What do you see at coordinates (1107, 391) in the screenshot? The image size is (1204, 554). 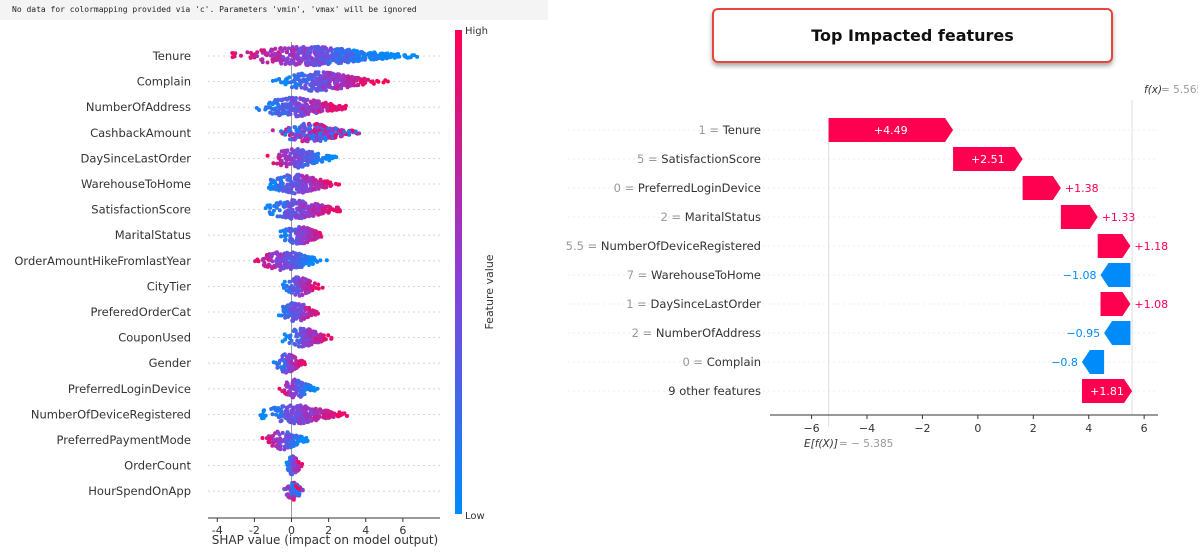 I see `waterfall-value-label: +1.81` at bounding box center [1107, 391].